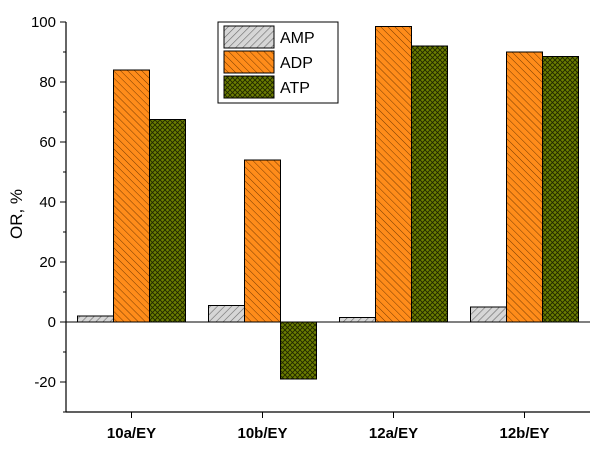 The height and width of the screenshot is (454, 605). What do you see at coordinates (357, 320) in the screenshot?
I see `bar-amp-12a-ey` at bounding box center [357, 320].